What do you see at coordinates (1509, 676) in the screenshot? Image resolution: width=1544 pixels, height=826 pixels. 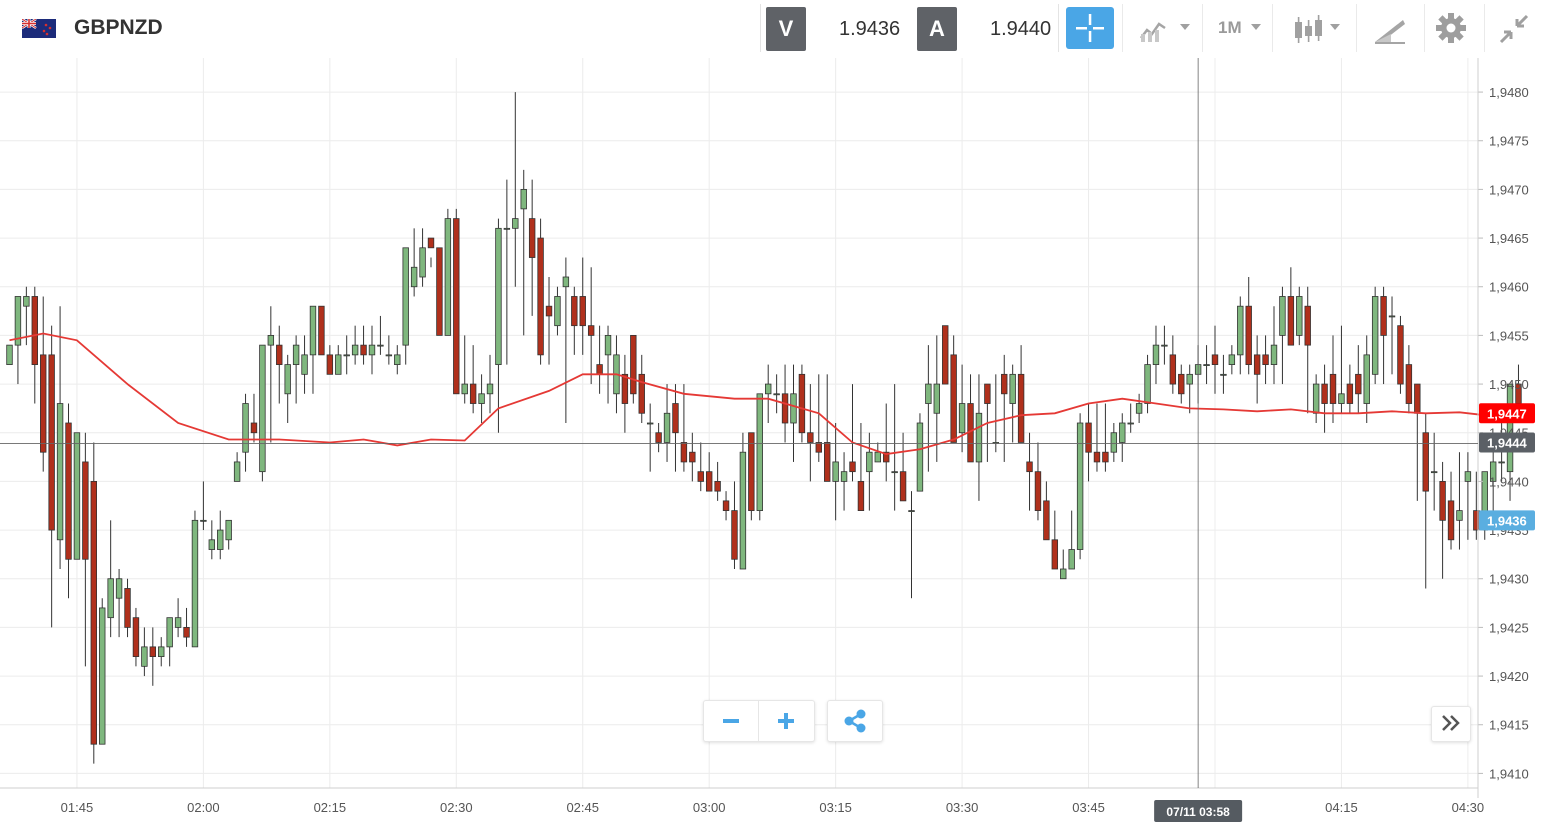 I see `y-tick-label: 1,9420` at bounding box center [1509, 676].